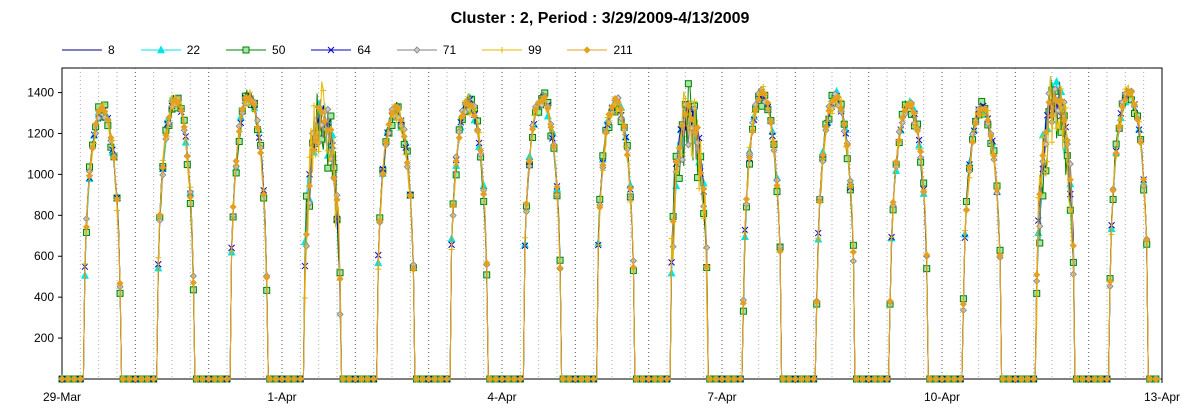 The height and width of the screenshot is (420, 1200). I want to click on legend-marker, so click(160, 49).